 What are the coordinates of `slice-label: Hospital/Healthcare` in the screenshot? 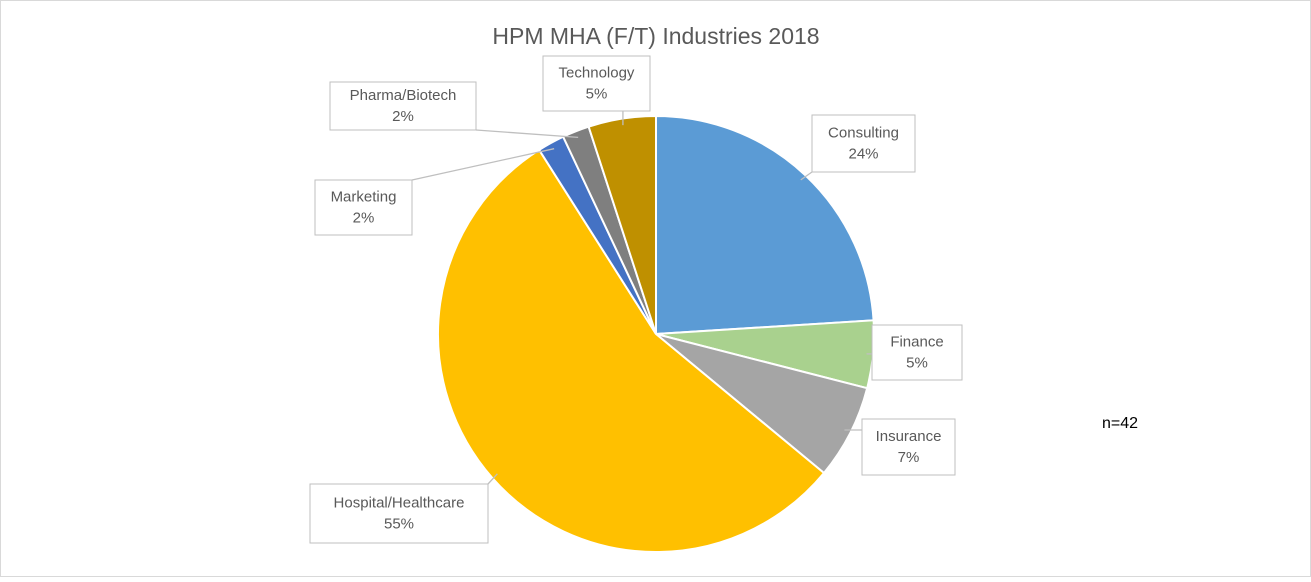 It's located at (399, 502).